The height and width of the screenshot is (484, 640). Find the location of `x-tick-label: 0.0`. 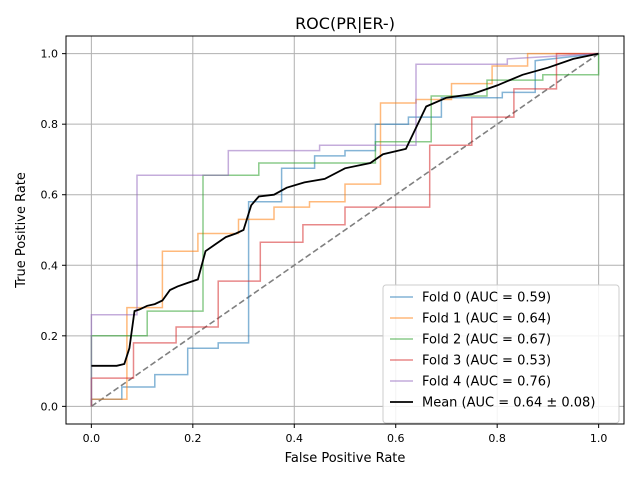

x-tick-label: 0.0 is located at coordinates (92, 438).